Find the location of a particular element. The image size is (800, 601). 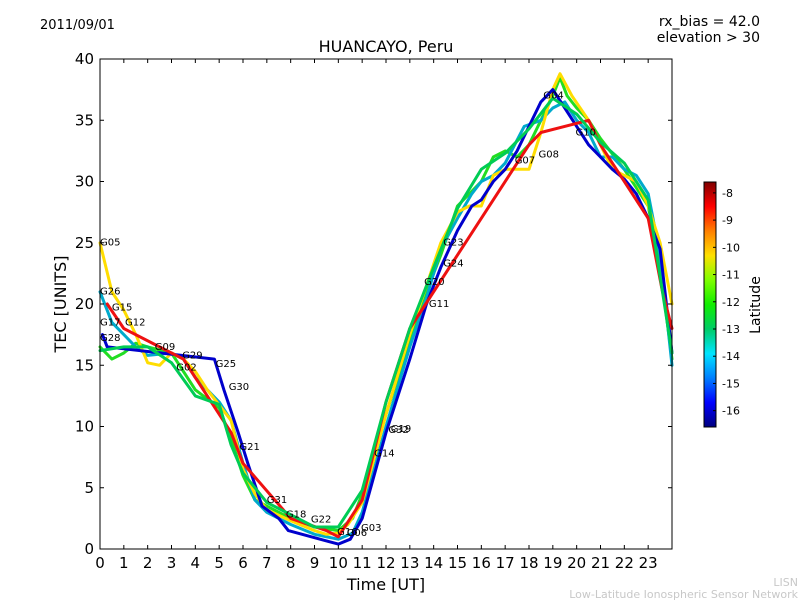

x-tick-label: 16 is located at coordinates (481, 563).